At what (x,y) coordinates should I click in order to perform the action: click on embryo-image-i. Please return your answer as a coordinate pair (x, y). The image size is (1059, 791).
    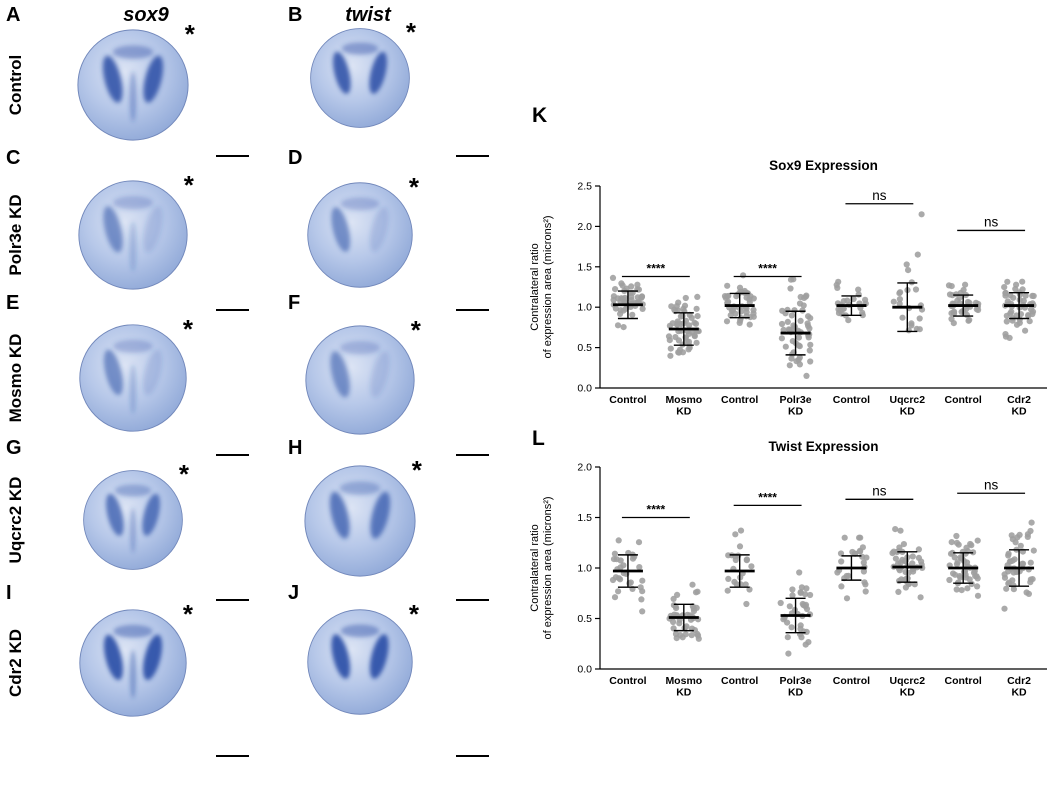
    Looking at the image, I should click on (133, 663).